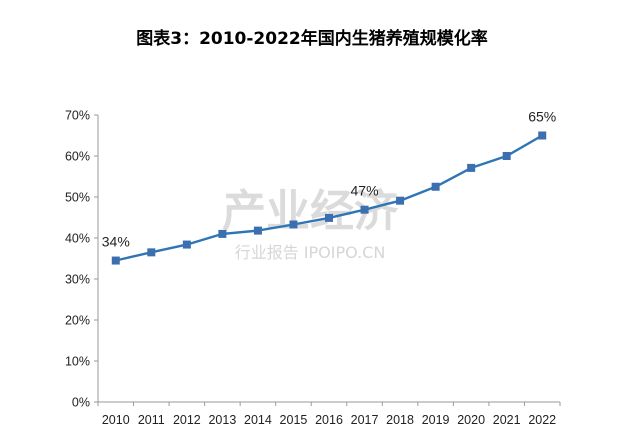 Image resolution: width=624 pixels, height=440 pixels. I want to click on x-tick-label: 2020, so click(471, 420).